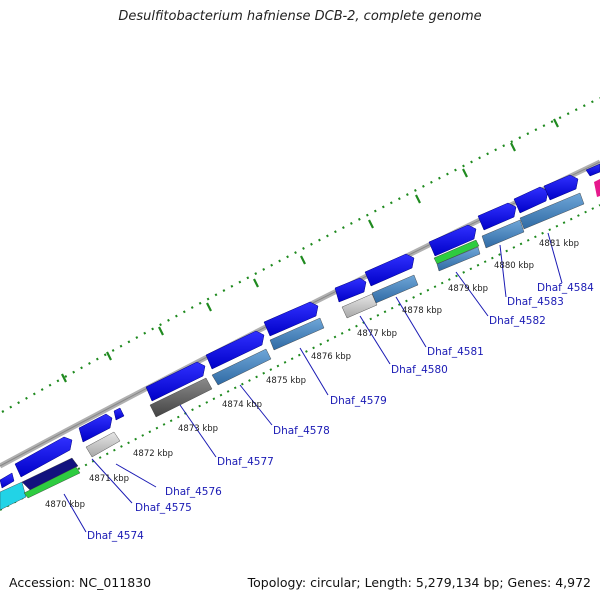  What do you see at coordinates (517, 321) in the screenshot?
I see `gene-label: Dhaf_4582` at bounding box center [517, 321].